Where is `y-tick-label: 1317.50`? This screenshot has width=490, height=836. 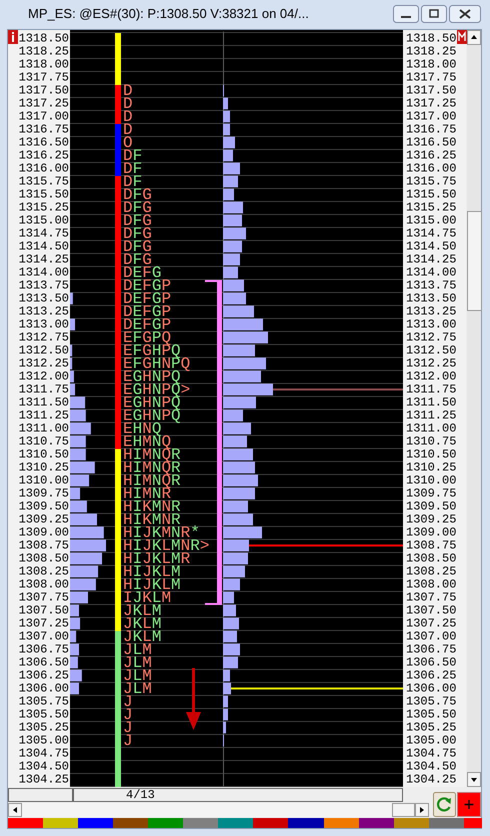 y-tick-label: 1317.50 is located at coordinates (431, 91).